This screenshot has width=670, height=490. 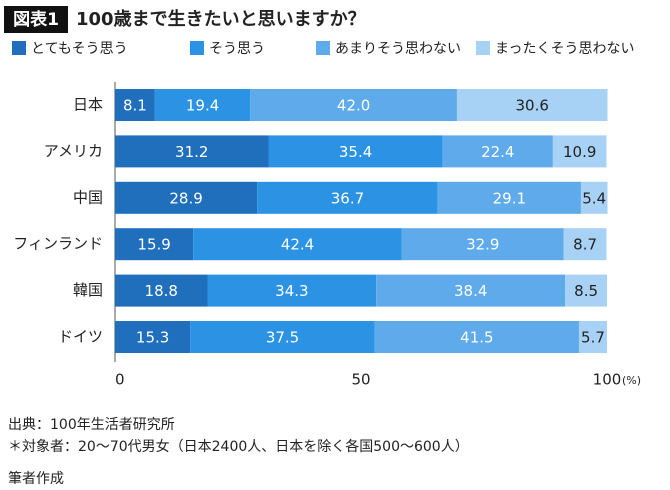 I want to click on value-label: 22.4, so click(x=497, y=152).